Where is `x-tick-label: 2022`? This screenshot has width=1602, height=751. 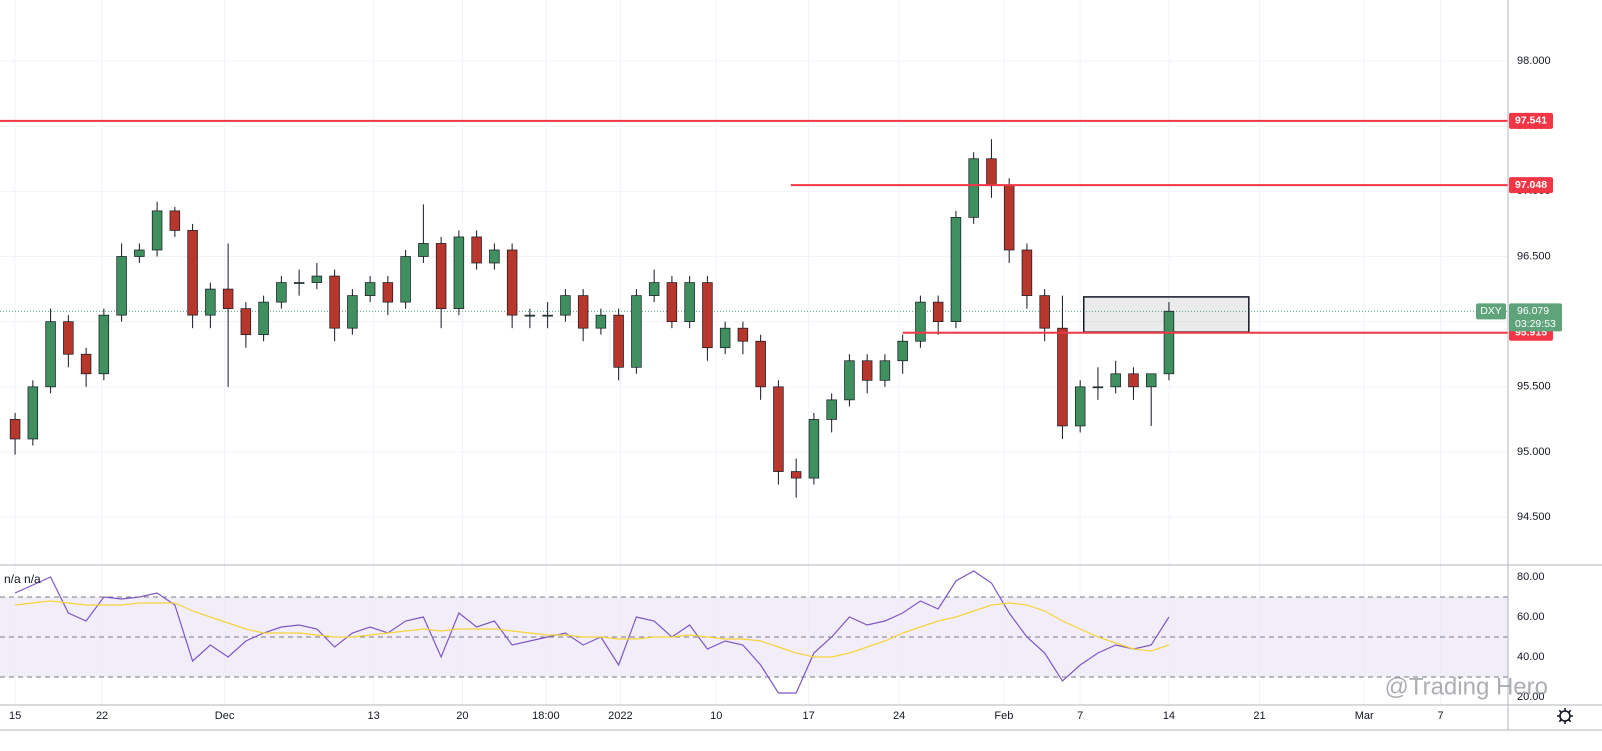
x-tick-label: 2022 is located at coordinates (620, 716).